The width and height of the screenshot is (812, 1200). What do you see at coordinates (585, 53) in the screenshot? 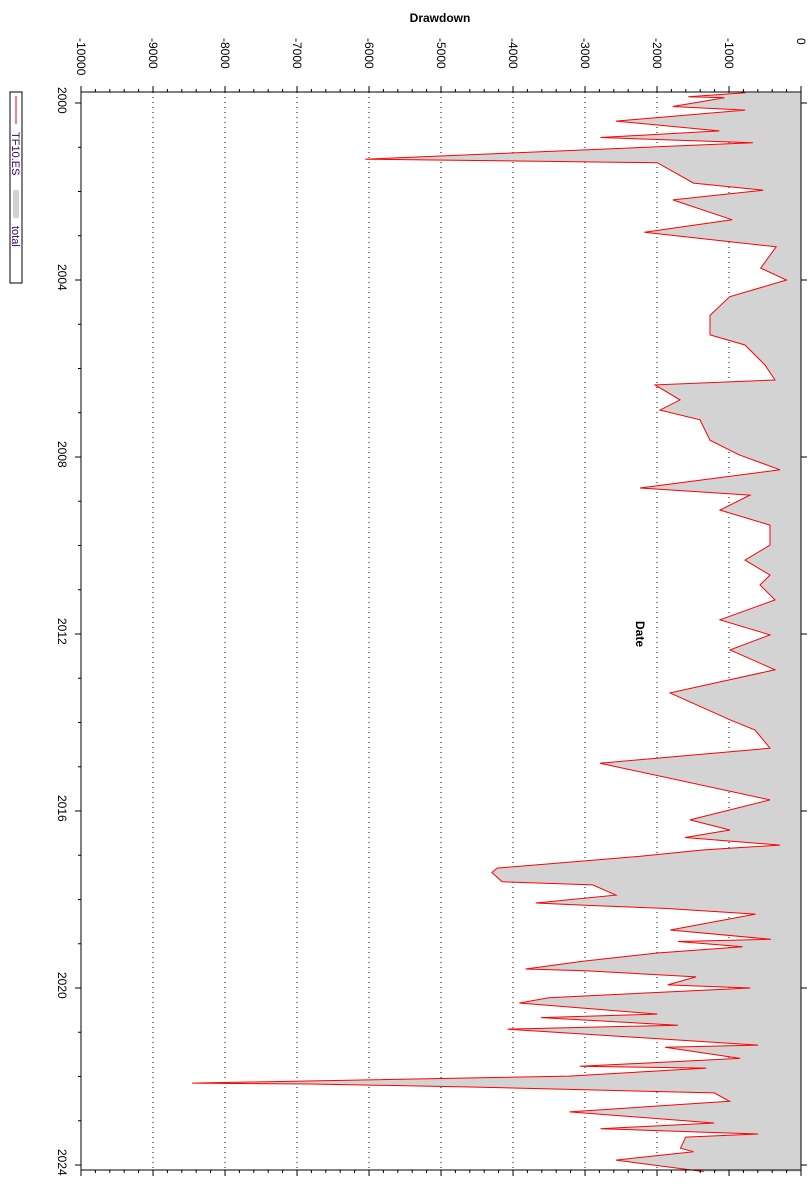
I see `y-tick-label: -3000` at bounding box center [585, 53].